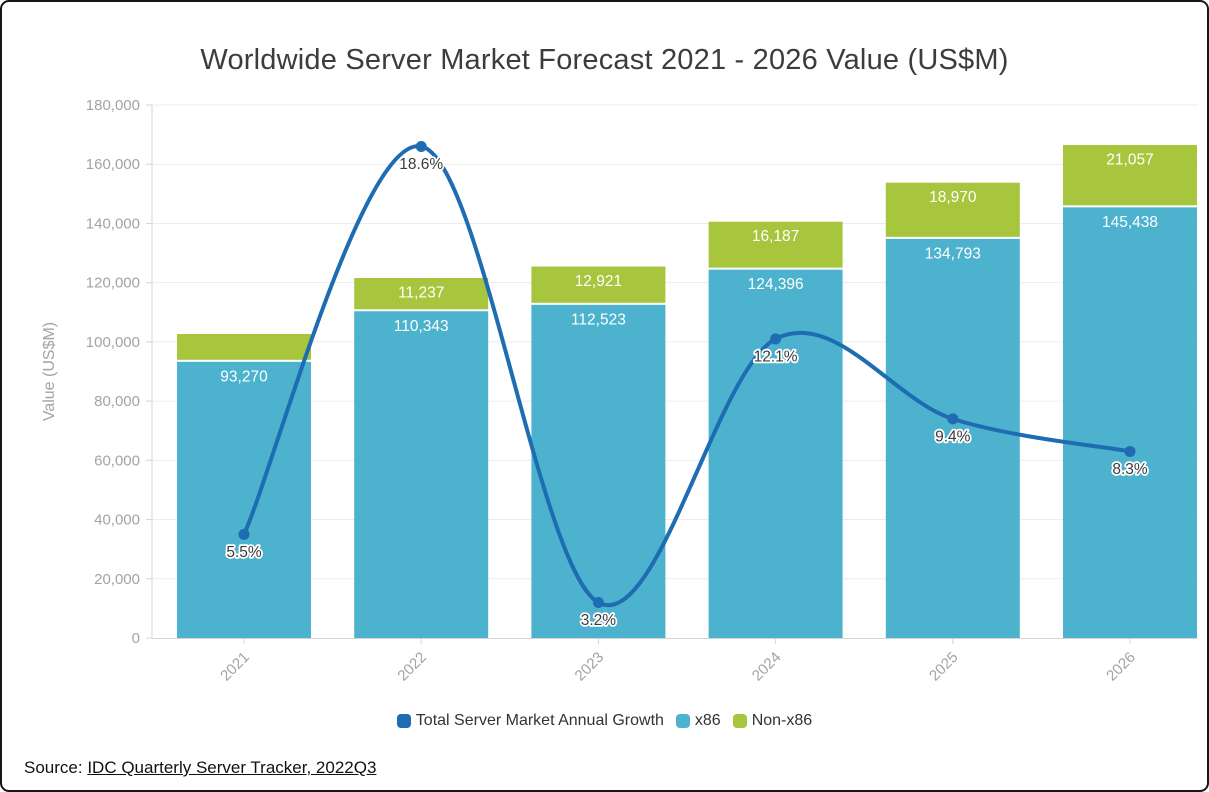 This screenshot has width=1209, height=792. I want to click on bar-nonx86-2025, so click(952, 209).